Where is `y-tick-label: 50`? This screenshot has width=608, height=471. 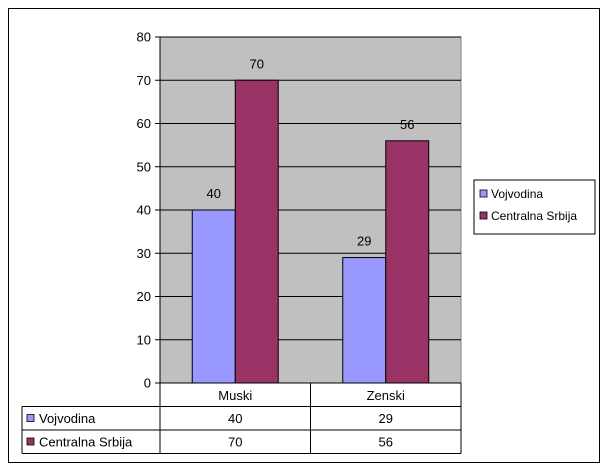
y-tick-label: 50 is located at coordinates (144, 166).